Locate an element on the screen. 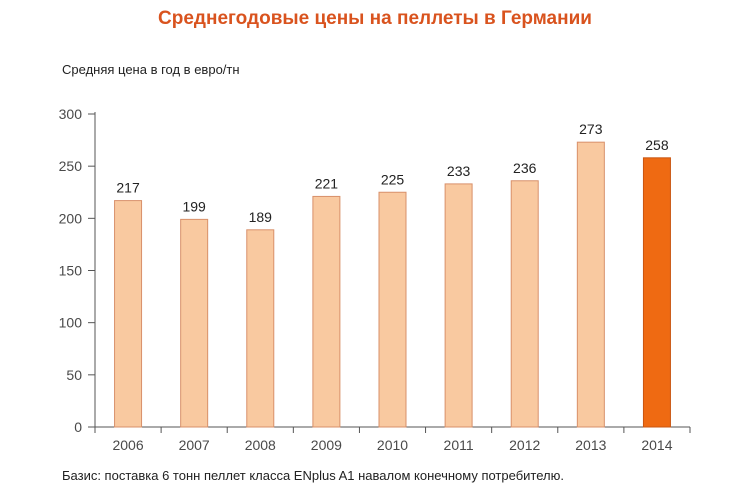 The image size is (750, 484). x-tick-label-2007: 2007 is located at coordinates (194, 445).